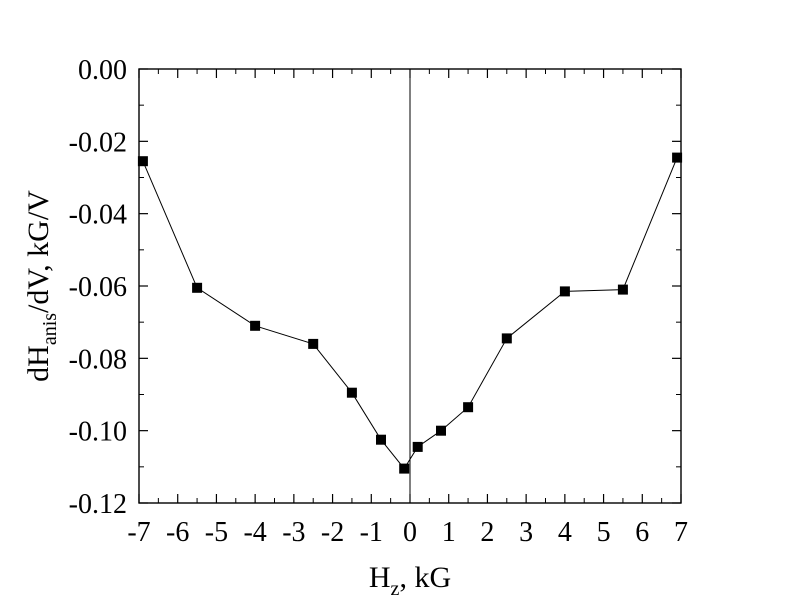 Image resolution: width=790 pixels, height=605 pixels. Describe the element at coordinates (98, 504) in the screenshot. I see `y-tick-label: -0.12` at that location.